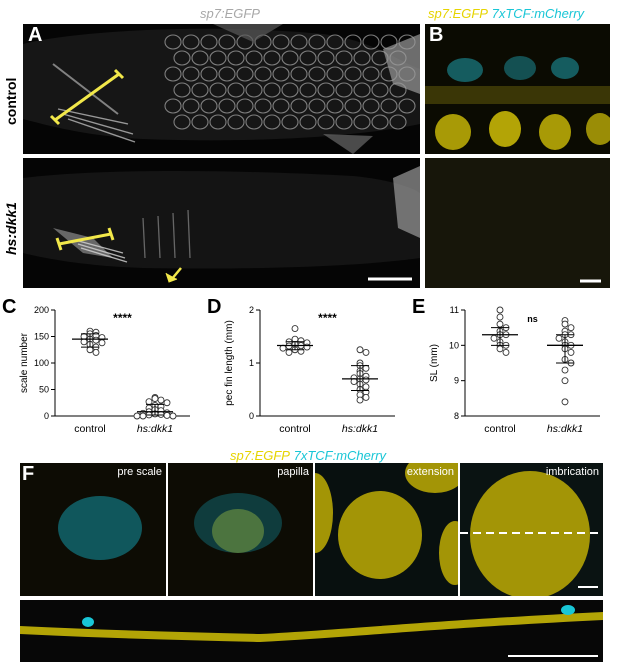 The width and height of the screenshot is (617, 666). Describe the element at coordinates (87, 97) in the screenshot. I see `control-fin-bracket` at that location.